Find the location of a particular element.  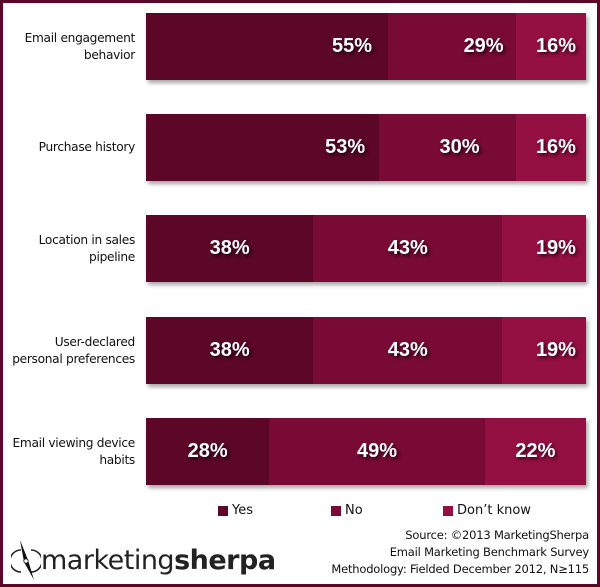

stacked-bar: 55% 29% 16% is located at coordinates (366, 46).